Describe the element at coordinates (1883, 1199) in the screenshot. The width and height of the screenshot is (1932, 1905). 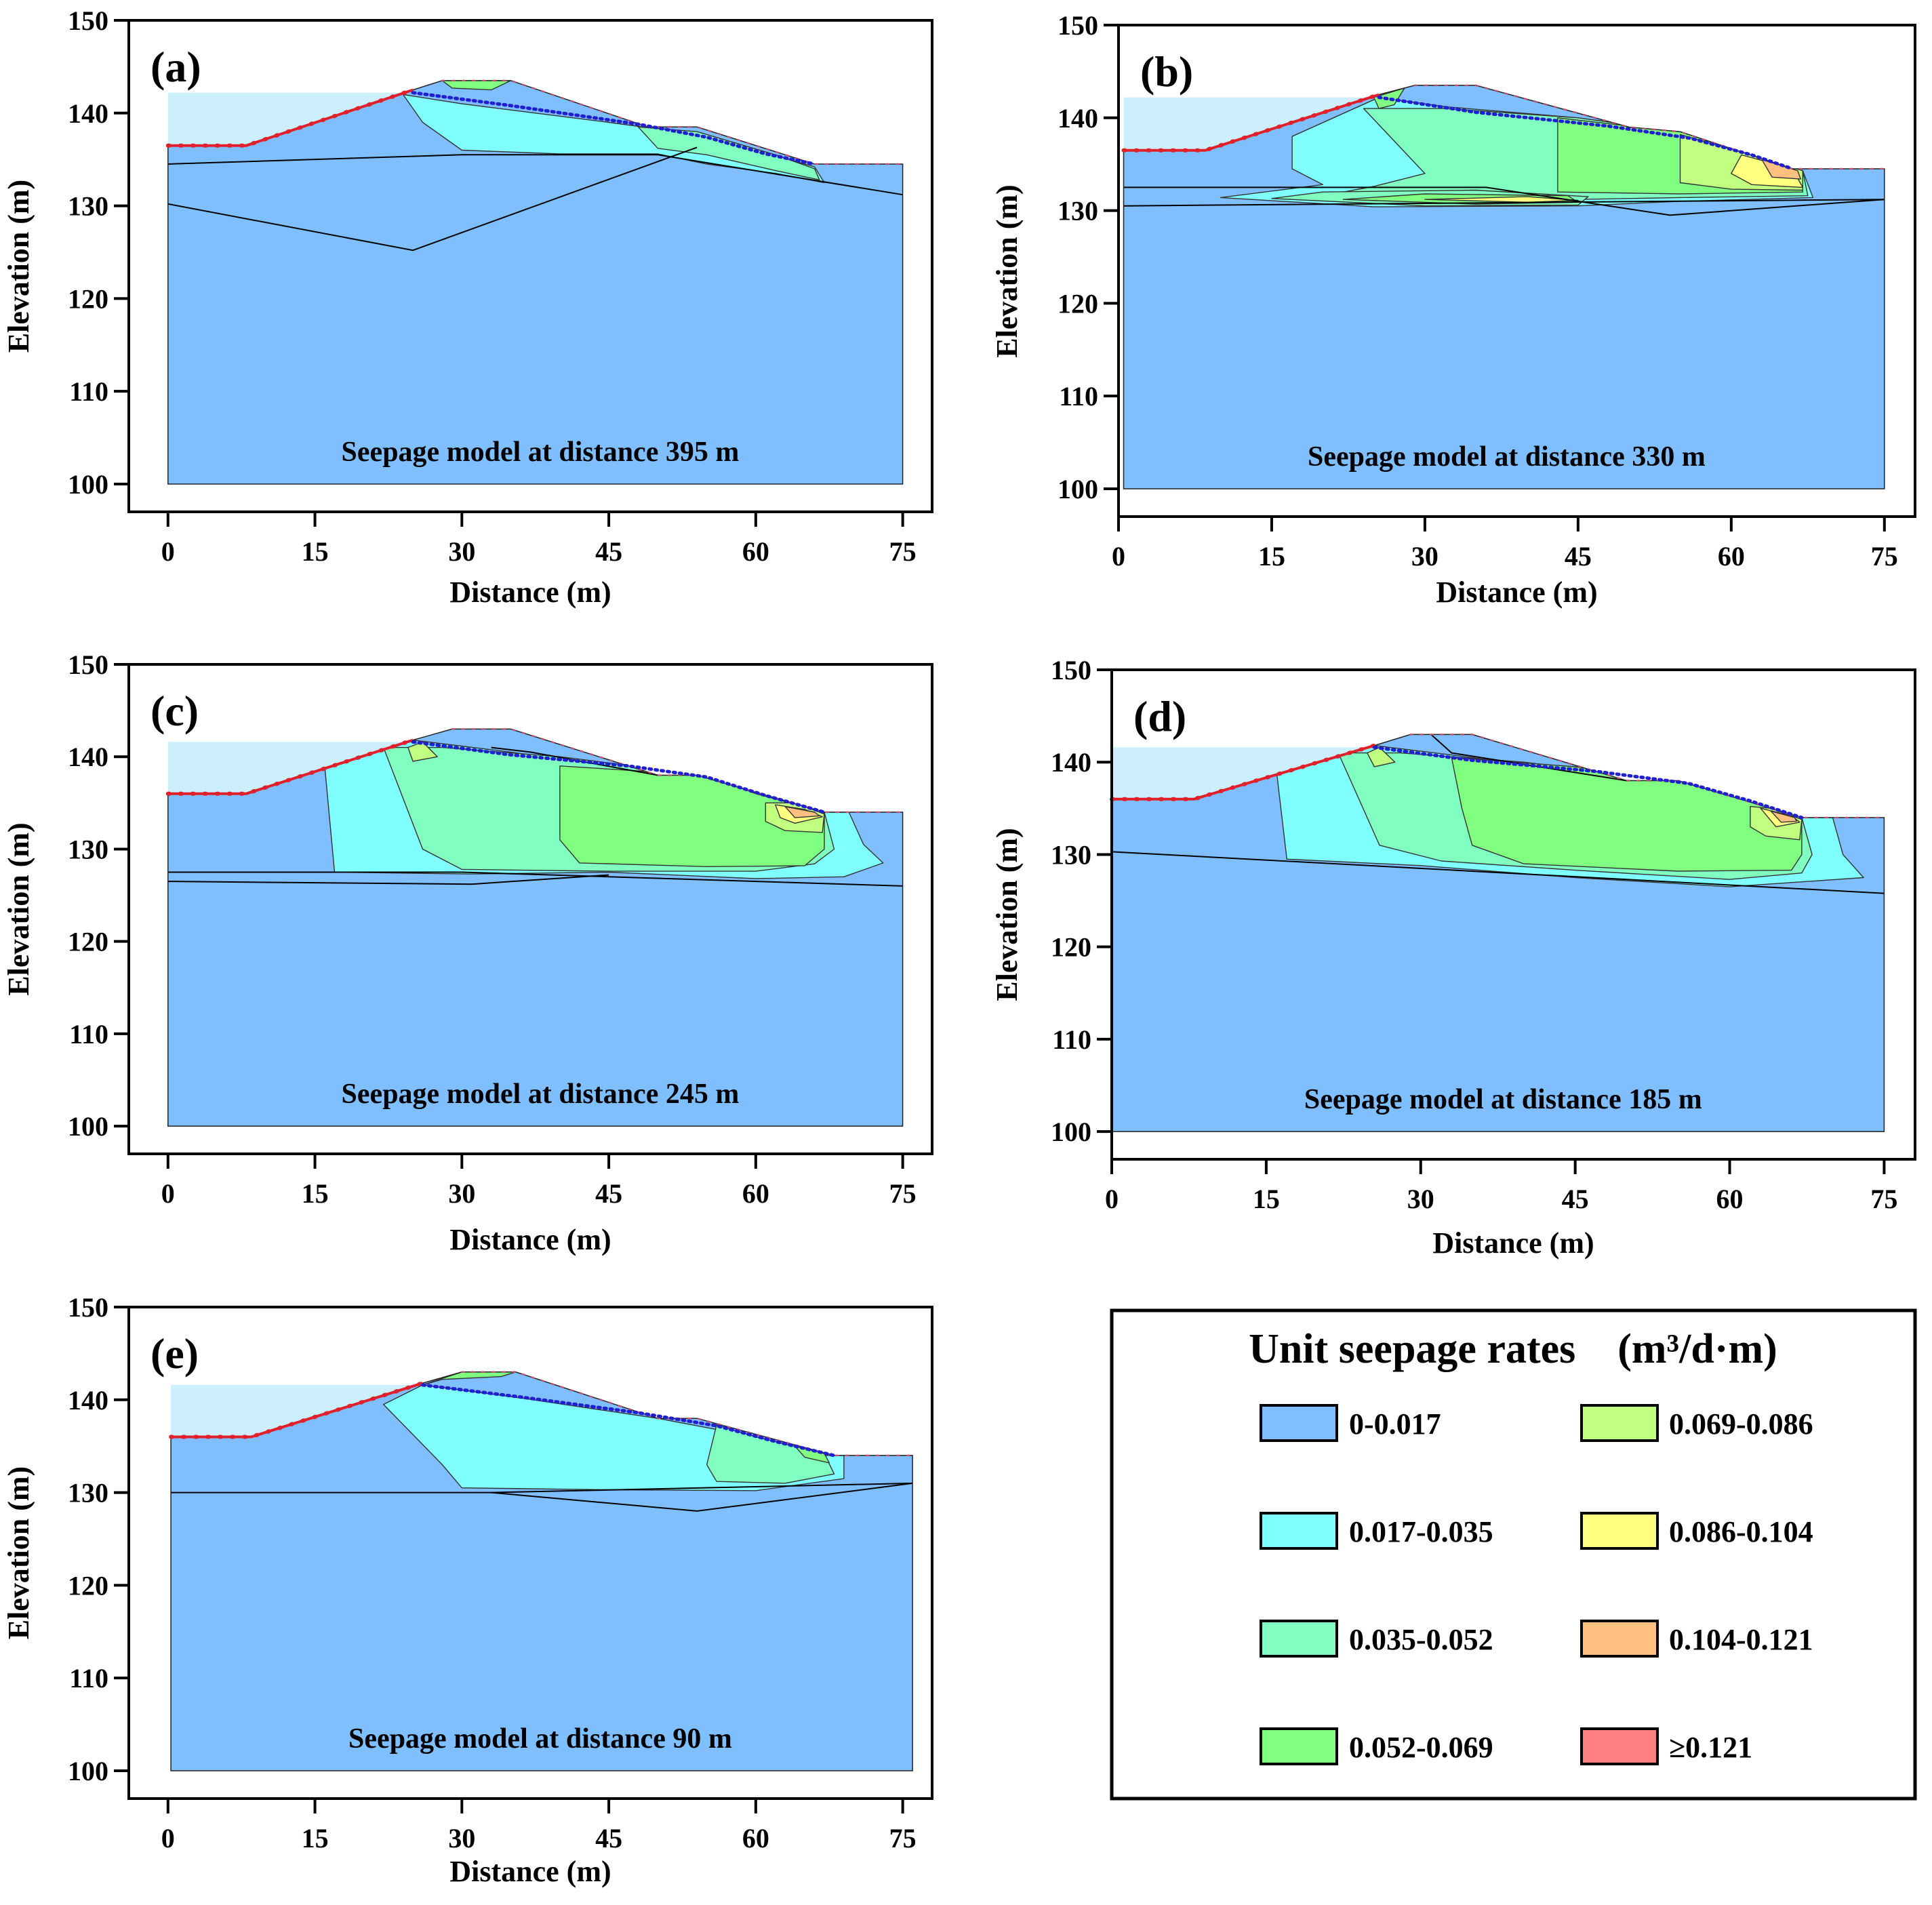
I see `panel-d-xtick-label: 75` at that location.